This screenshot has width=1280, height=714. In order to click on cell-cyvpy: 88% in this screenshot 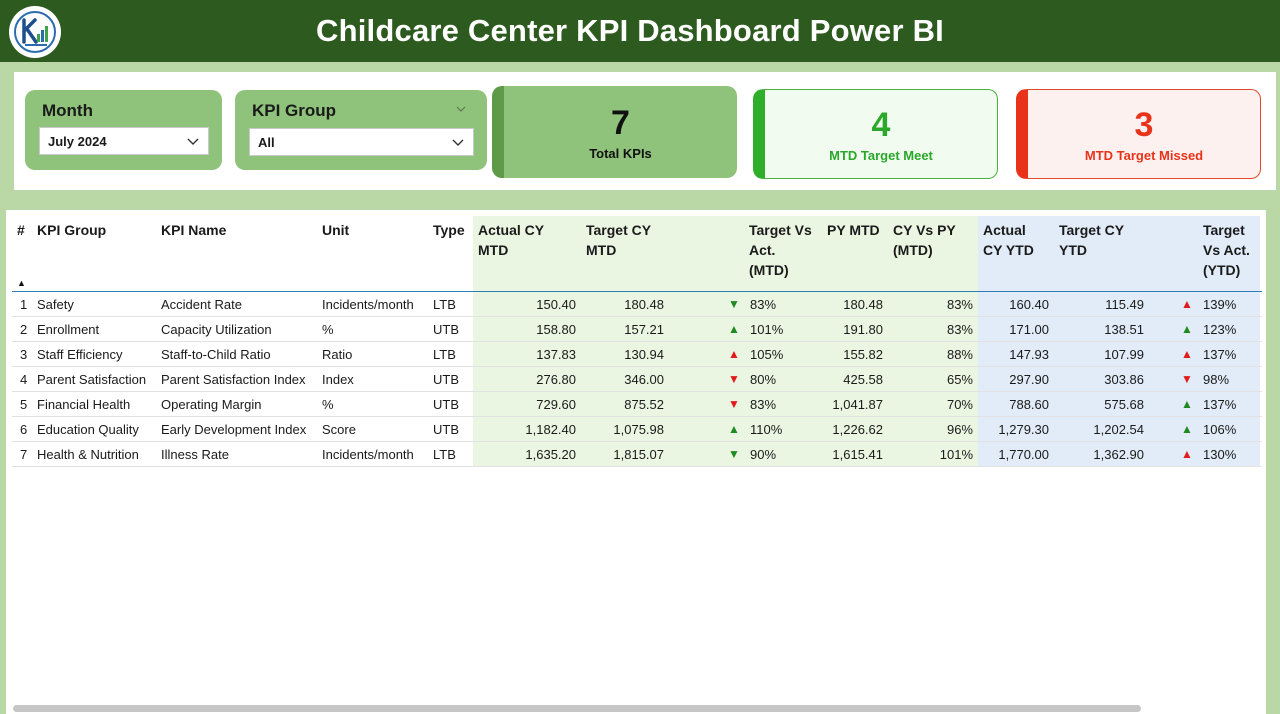, I will do `click(959, 354)`.